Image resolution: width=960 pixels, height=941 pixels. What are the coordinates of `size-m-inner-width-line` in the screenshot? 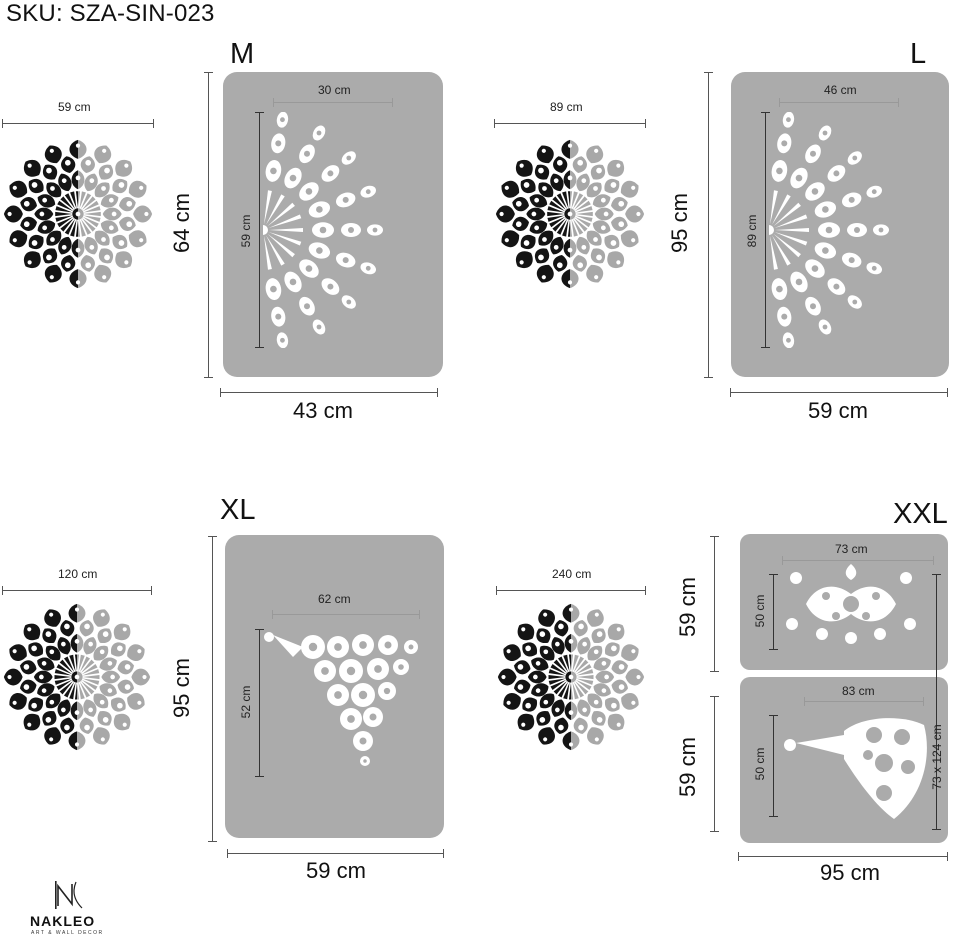 It's located at (333, 102).